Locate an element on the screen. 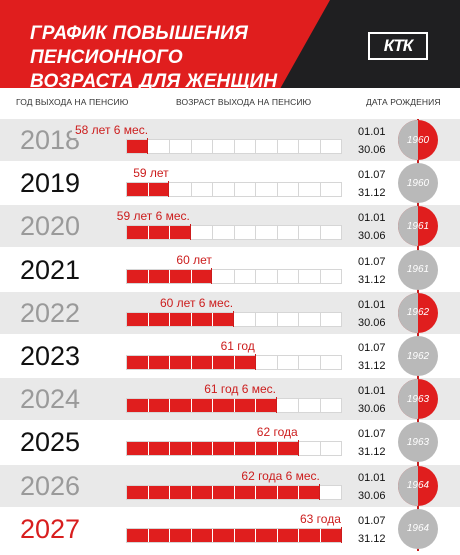 The width and height of the screenshot is (460, 555). schedule-row: 2020 59 лет 6 мес. 01.01 30.06 is located at coordinates (230, 226).